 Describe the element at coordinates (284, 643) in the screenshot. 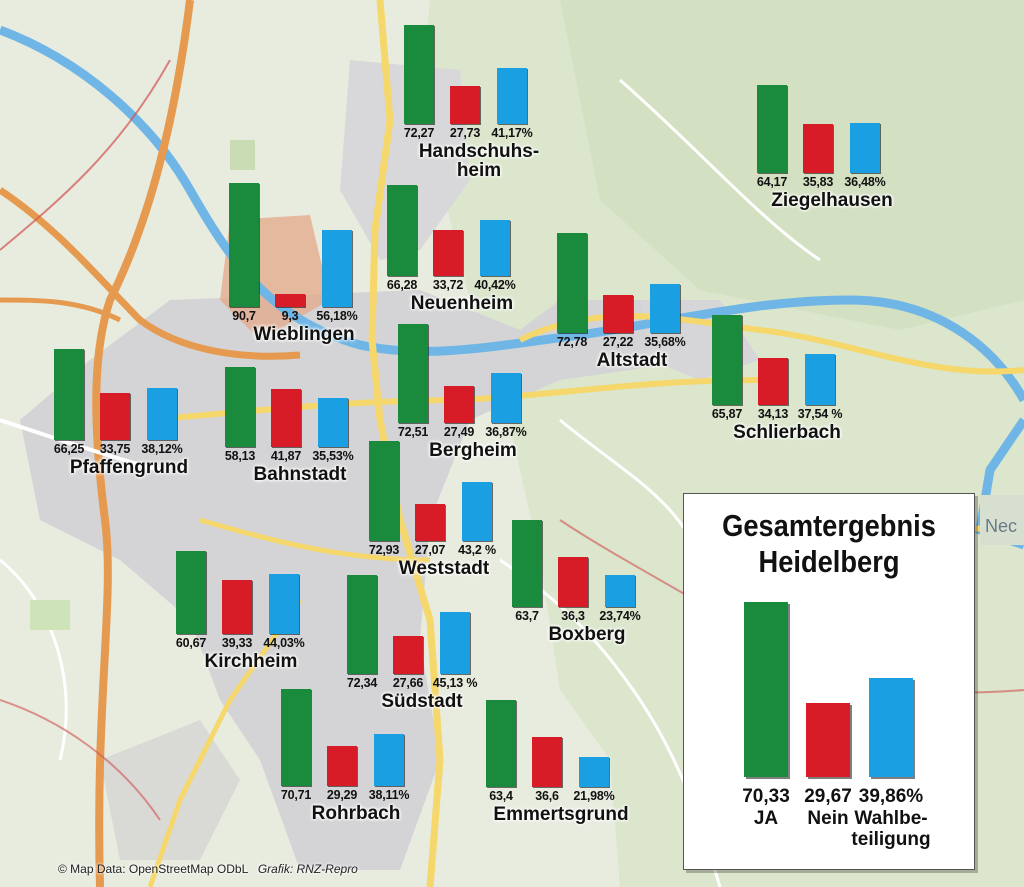

I see `value-label-beteiligung: 44,03%` at that location.